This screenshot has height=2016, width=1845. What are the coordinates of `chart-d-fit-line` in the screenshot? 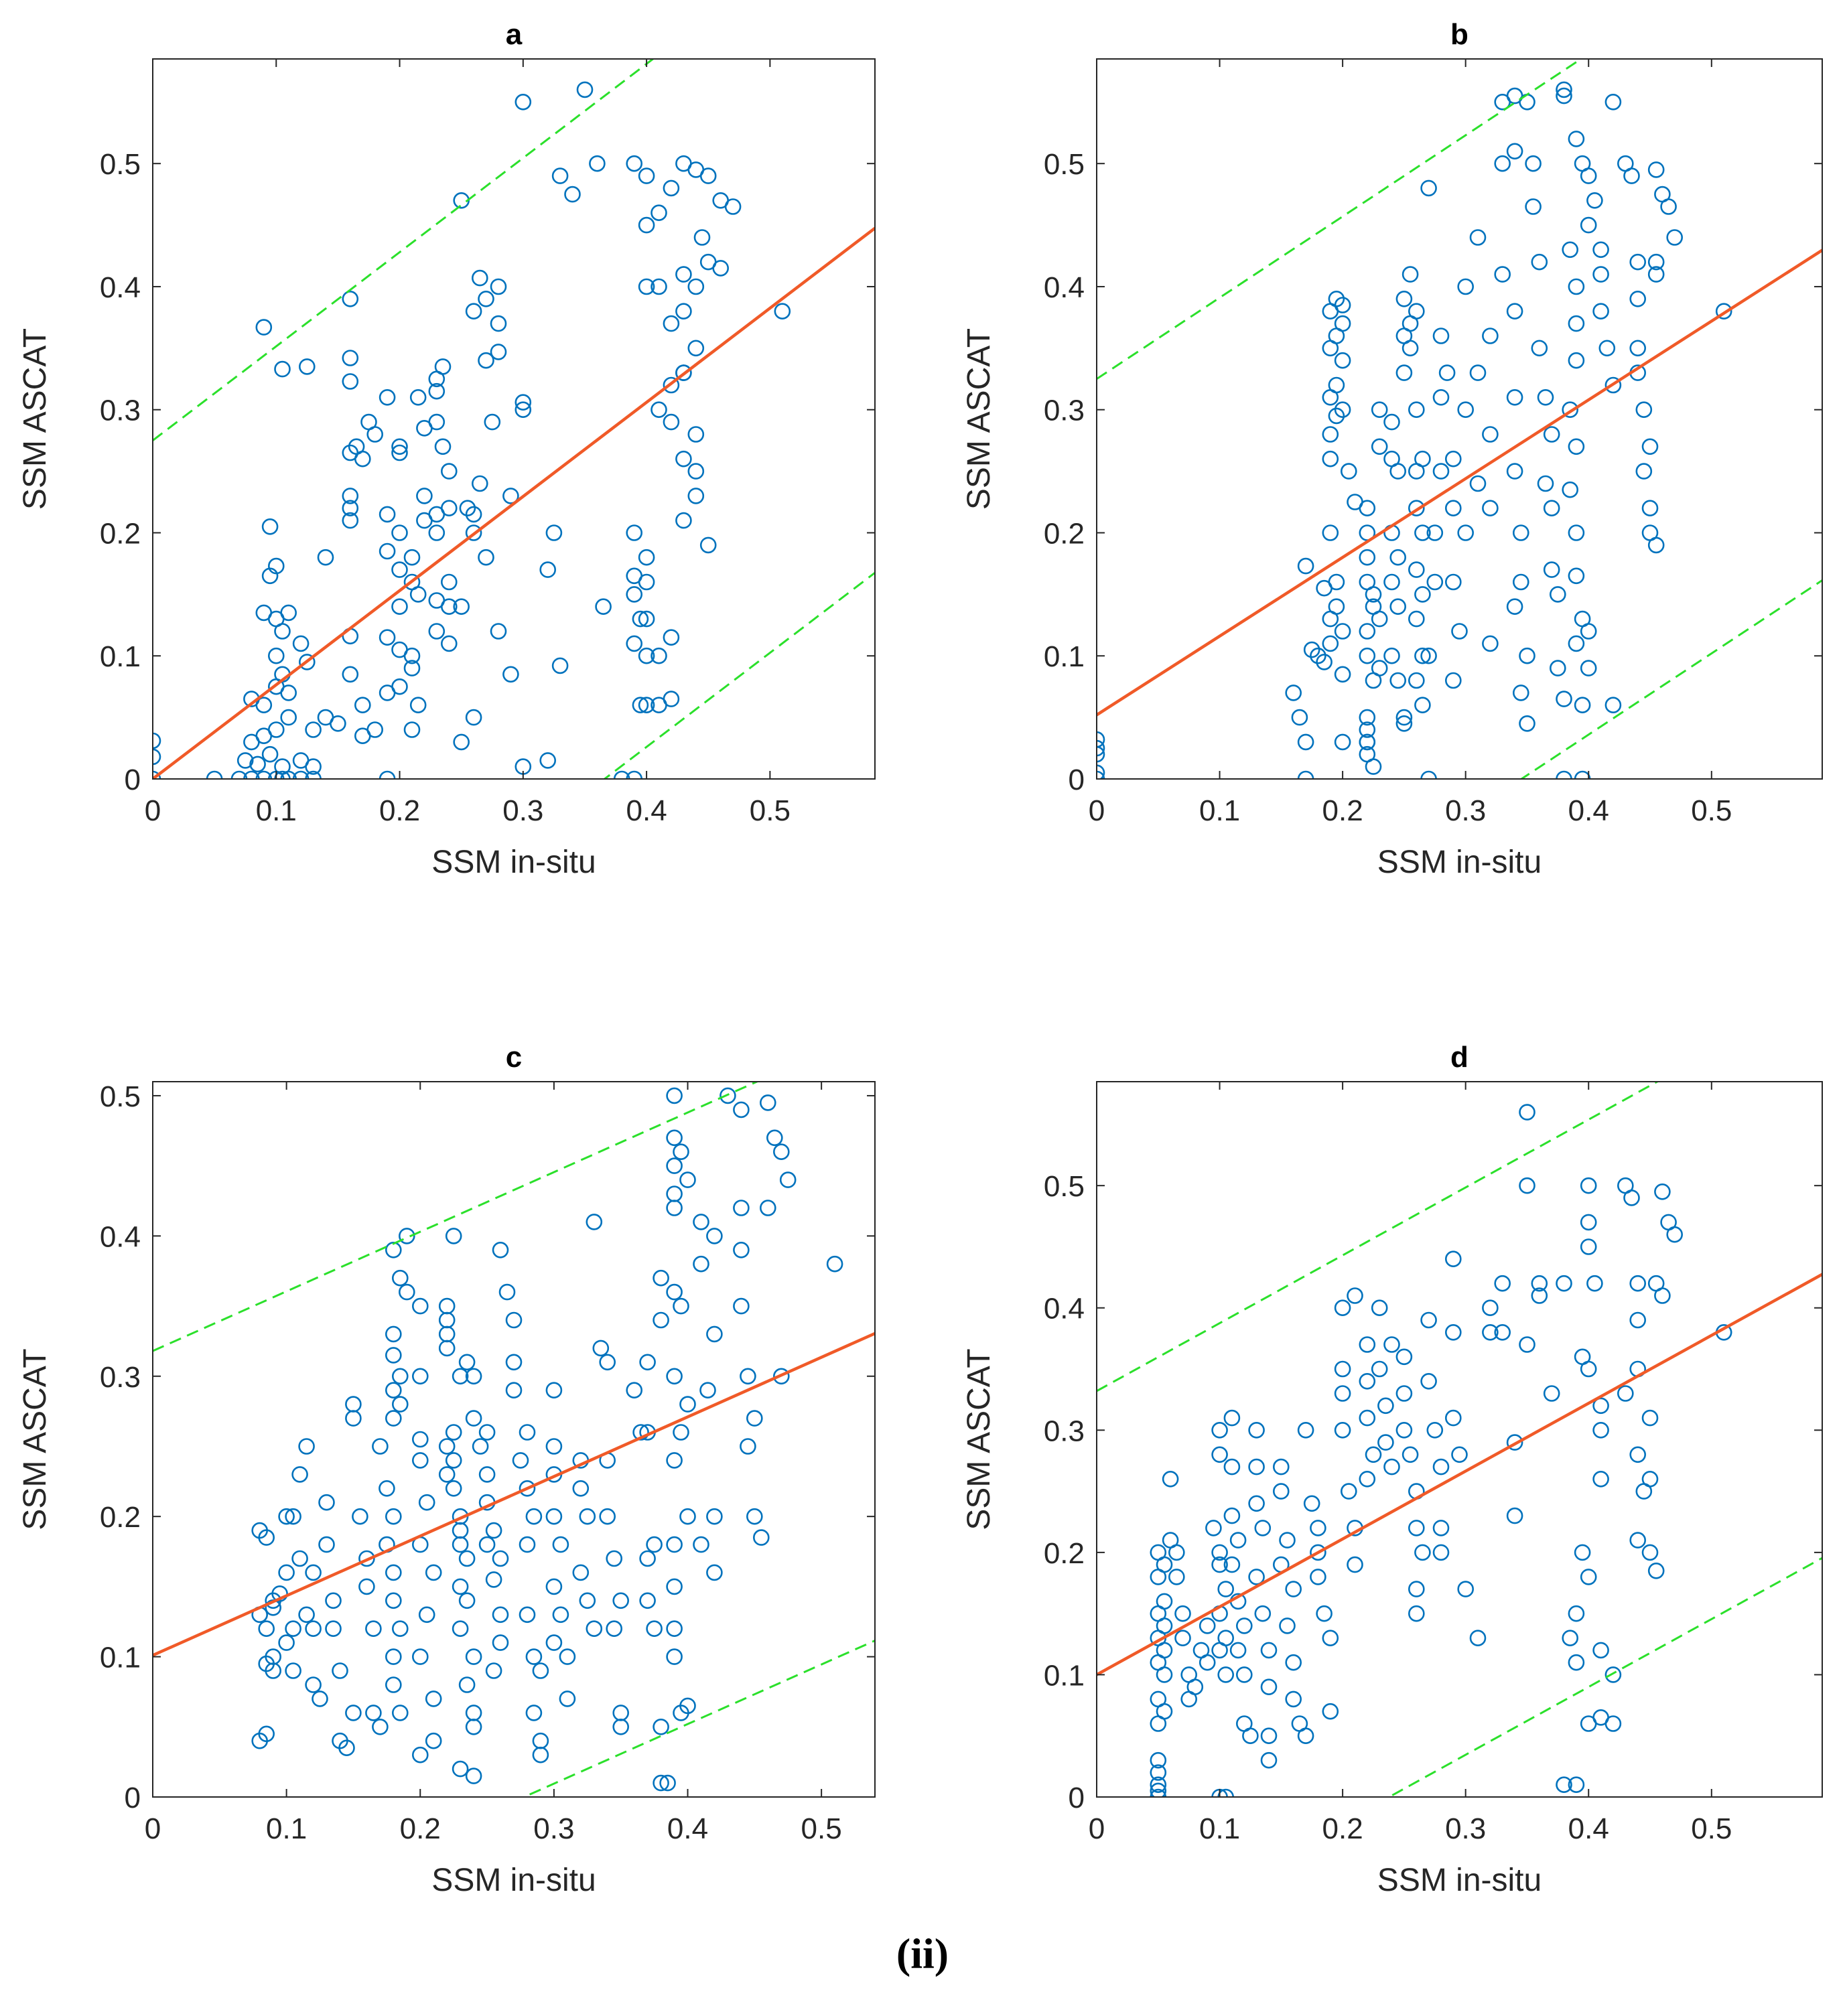 It's located at (1459, 1474).